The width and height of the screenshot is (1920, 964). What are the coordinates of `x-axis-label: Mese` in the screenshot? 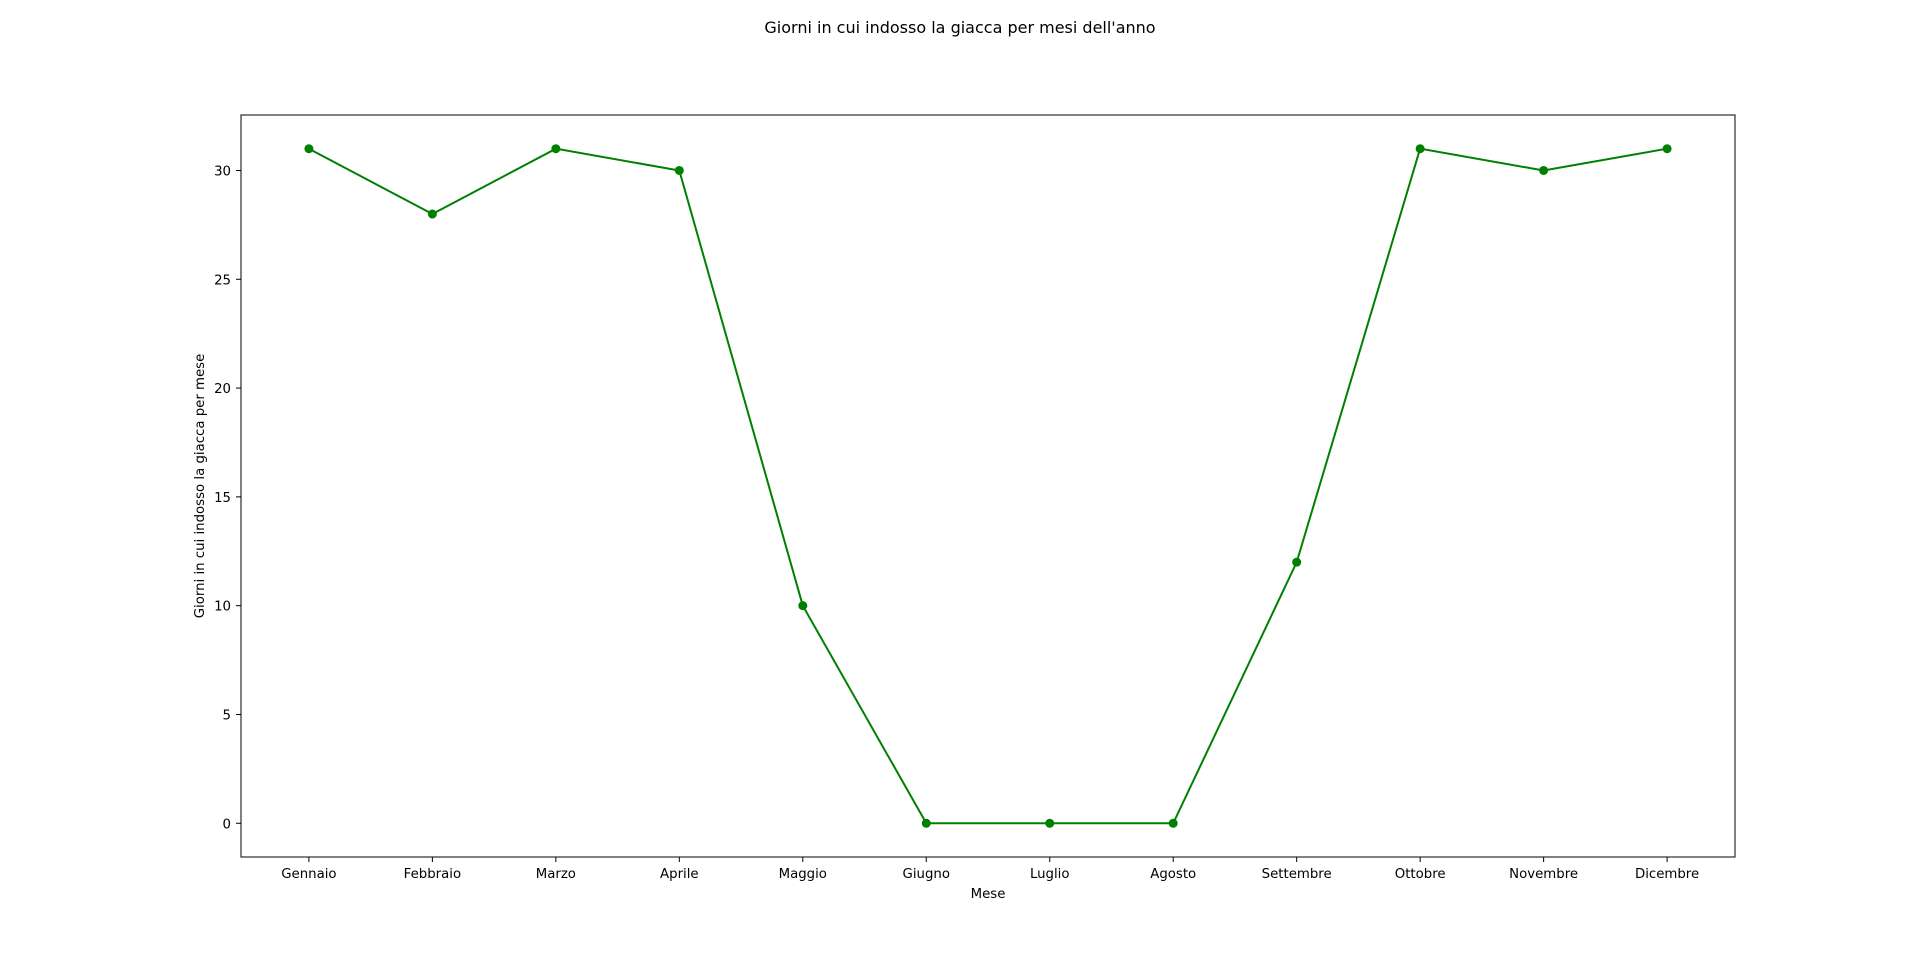 It's located at (988, 894).